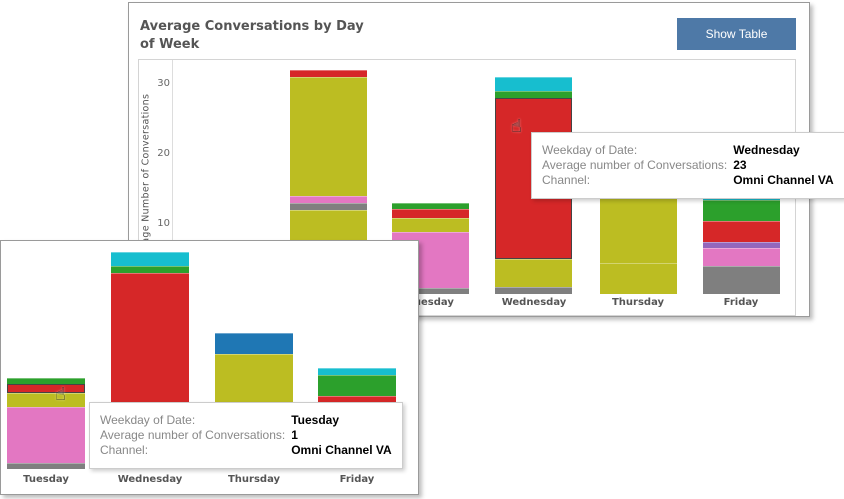 Image resolution: width=844 pixels, height=499 pixels. What do you see at coordinates (766, 150) in the screenshot?
I see `tooltip-value: Wednesday` at bounding box center [766, 150].